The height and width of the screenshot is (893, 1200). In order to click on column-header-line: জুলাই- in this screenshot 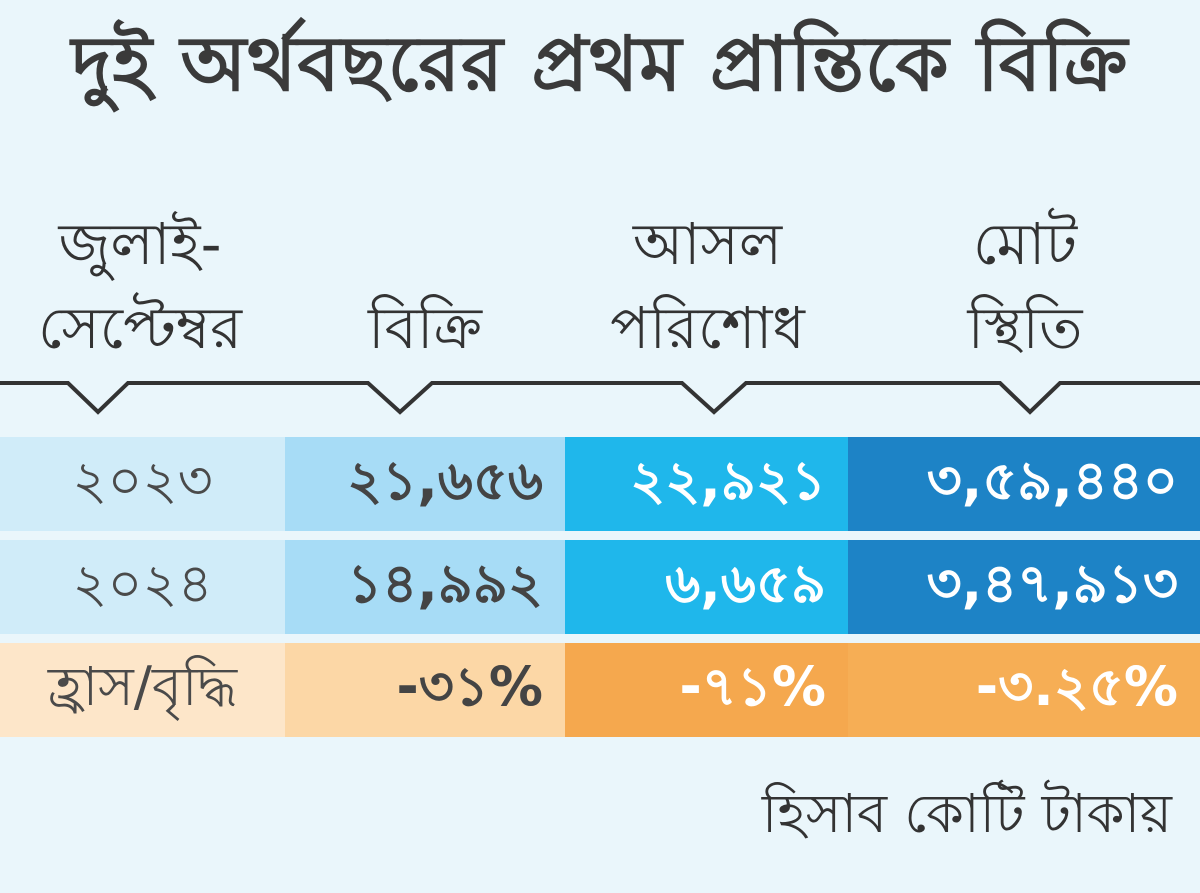, I will do `click(140, 243)`.